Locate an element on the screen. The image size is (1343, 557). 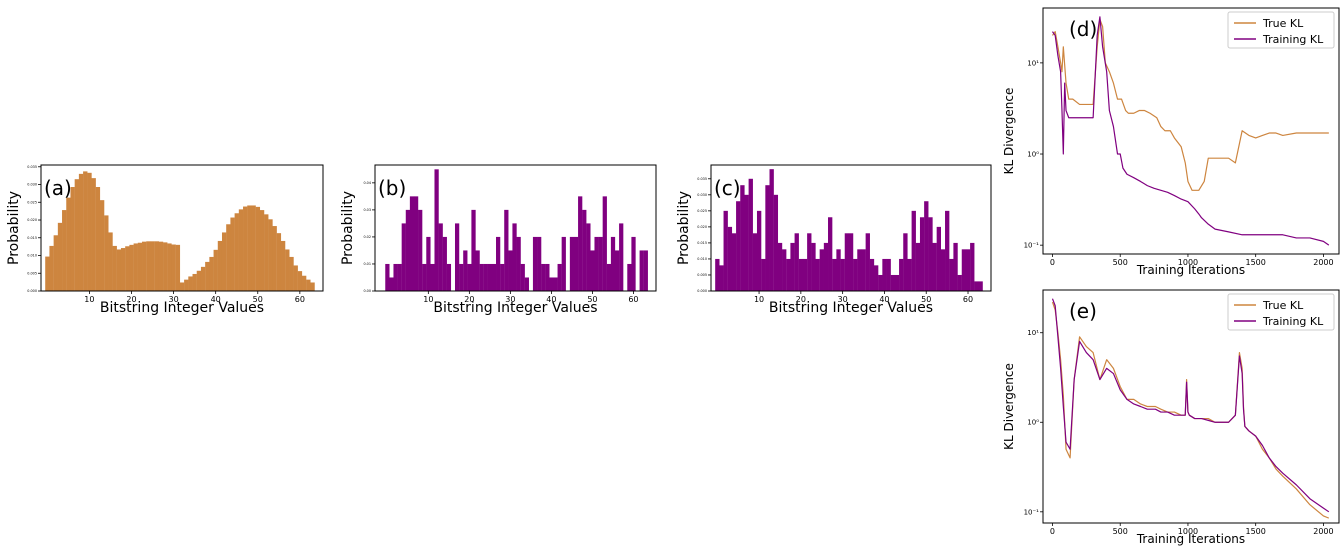
y-tick-label: 10⁻¹ is located at coordinates (1032, 512).